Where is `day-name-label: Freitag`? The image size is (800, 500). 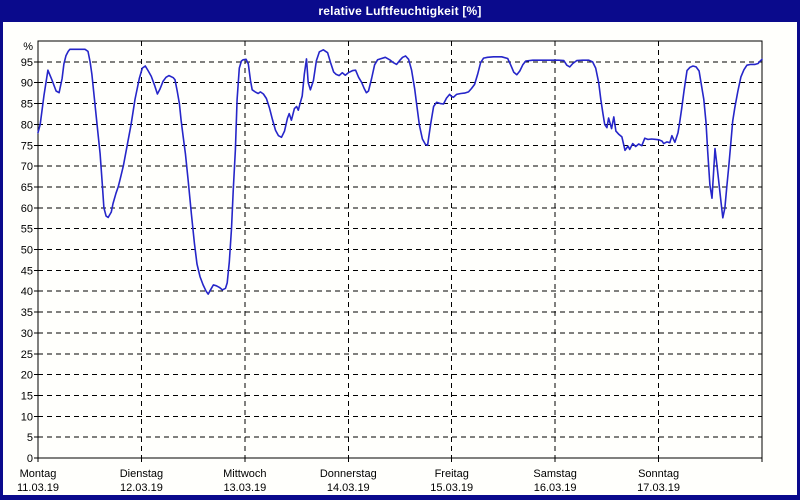
day-name-label: Freitag is located at coordinates (452, 474).